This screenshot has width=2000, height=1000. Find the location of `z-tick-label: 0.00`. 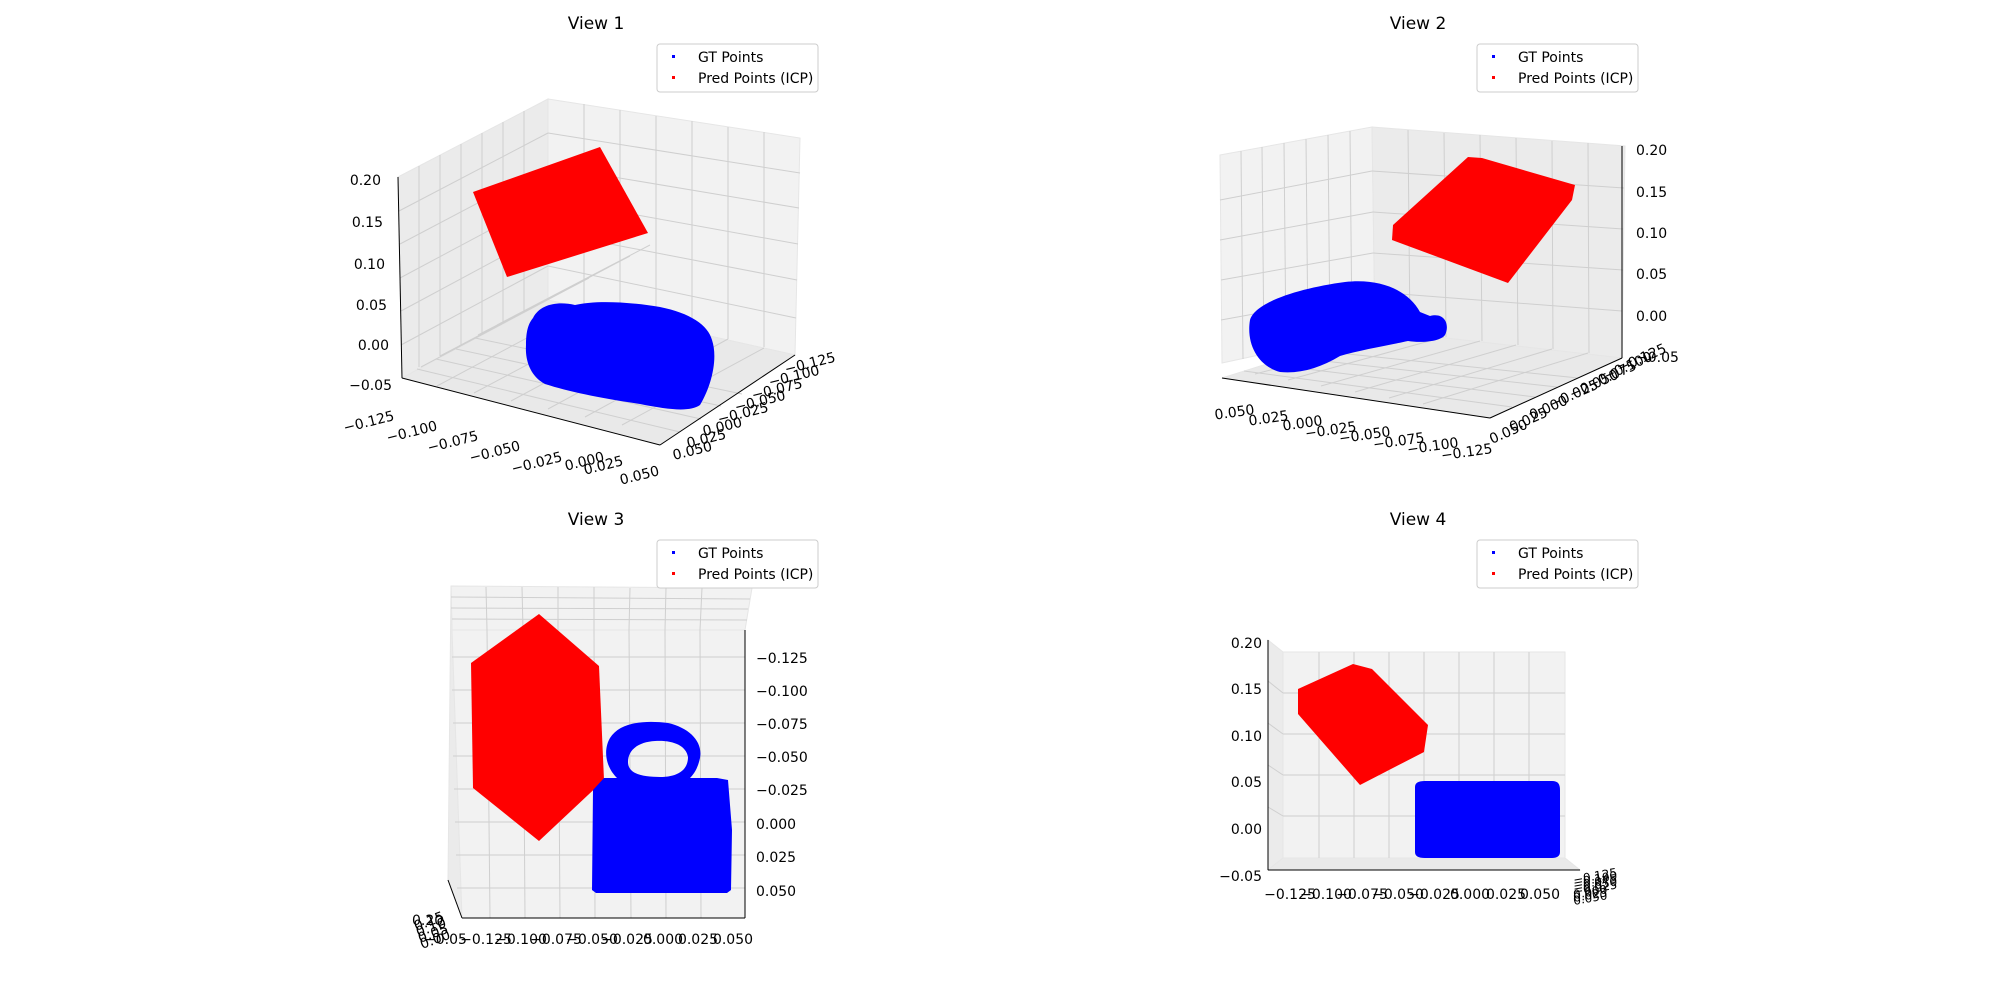

z-tick-label: 0.00 is located at coordinates (373, 346).